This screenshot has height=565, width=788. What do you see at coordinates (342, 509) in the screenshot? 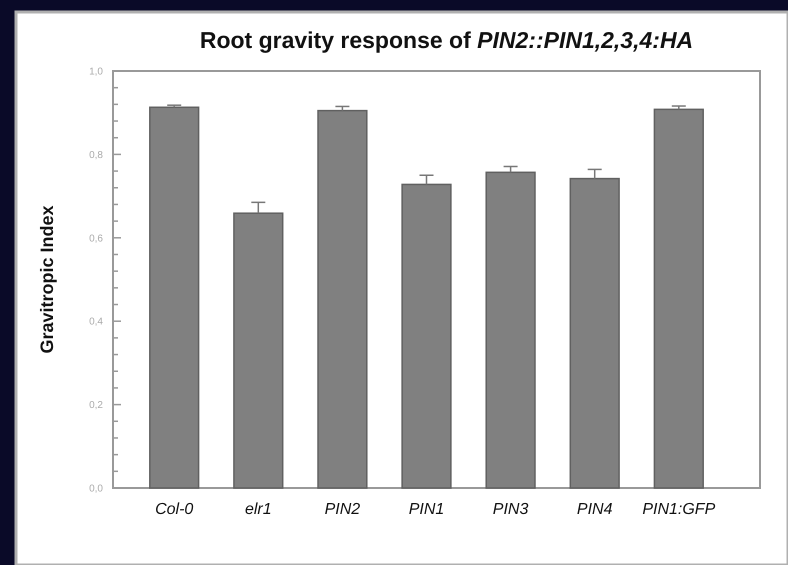
I see `x-tick-label: PIN2` at bounding box center [342, 509].